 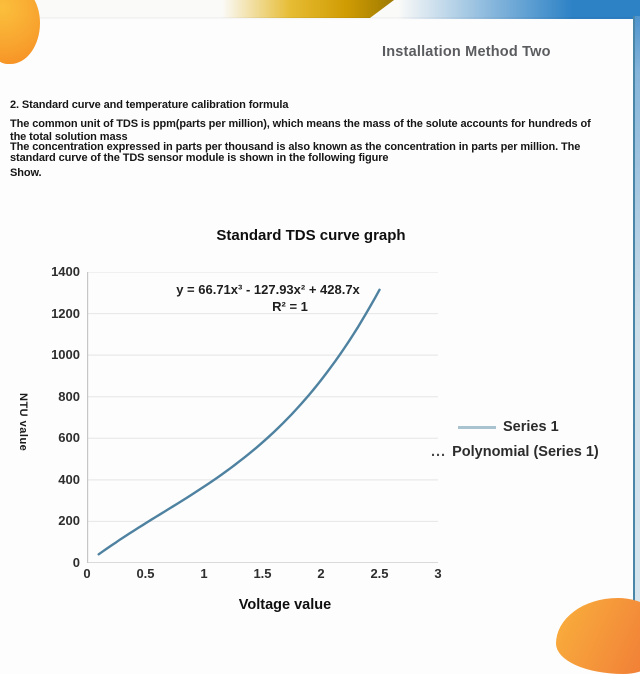 What do you see at coordinates (65, 355) in the screenshot?
I see `y-tick-label: 1000` at bounding box center [65, 355].